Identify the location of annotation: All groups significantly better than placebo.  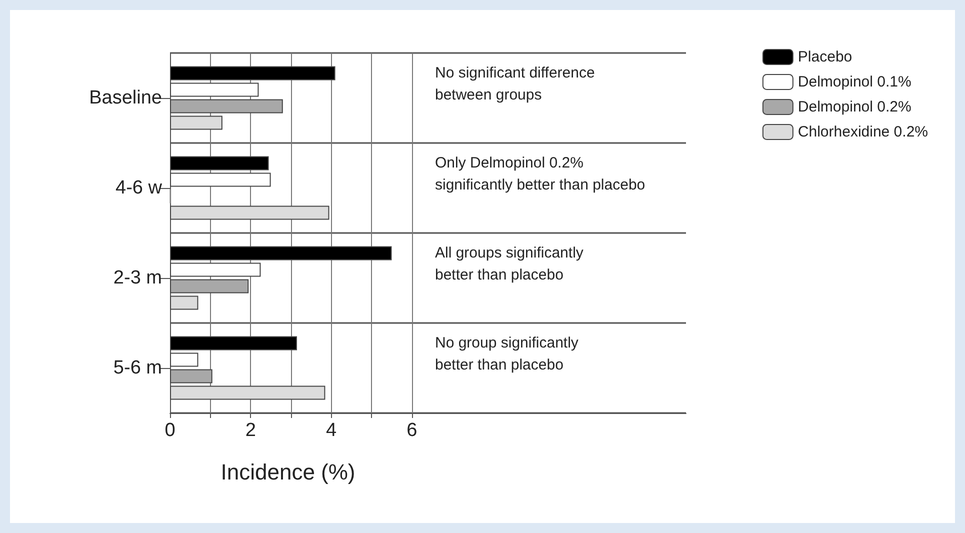
(509, 264).